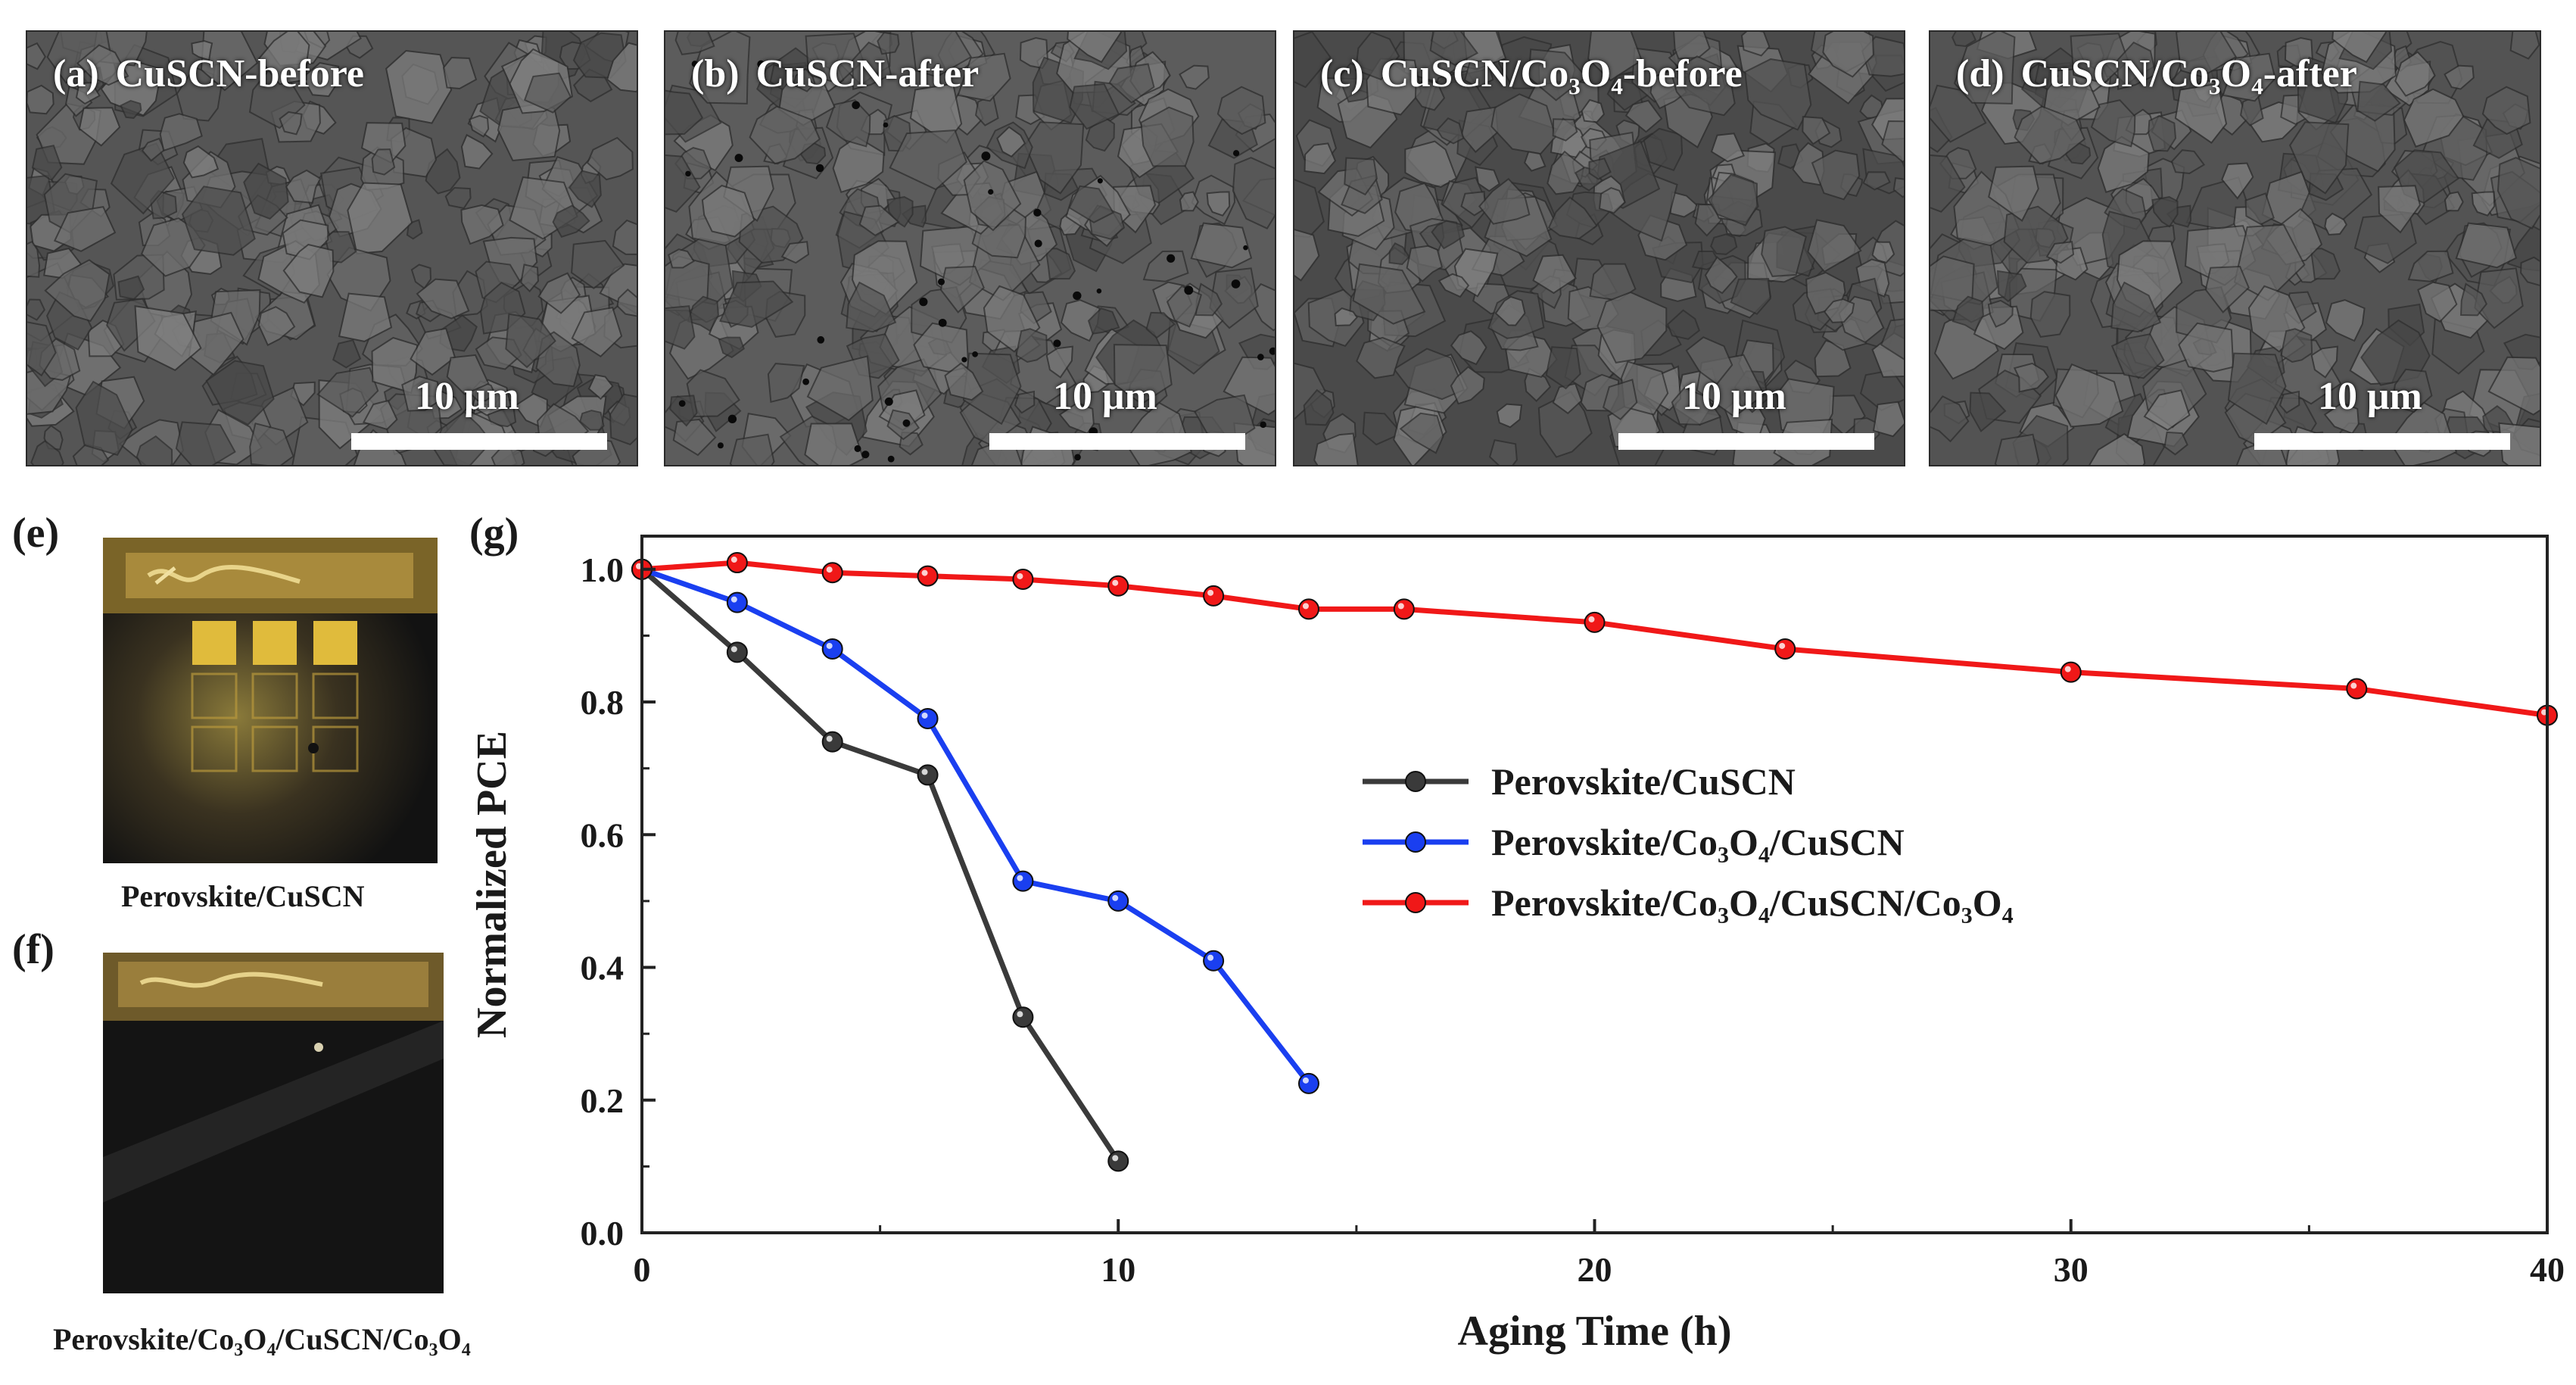 The height and width of the screenshot is (1385, 2576). I want to click on caption-e: Perovskite/CuSCN, so click(243, 896).